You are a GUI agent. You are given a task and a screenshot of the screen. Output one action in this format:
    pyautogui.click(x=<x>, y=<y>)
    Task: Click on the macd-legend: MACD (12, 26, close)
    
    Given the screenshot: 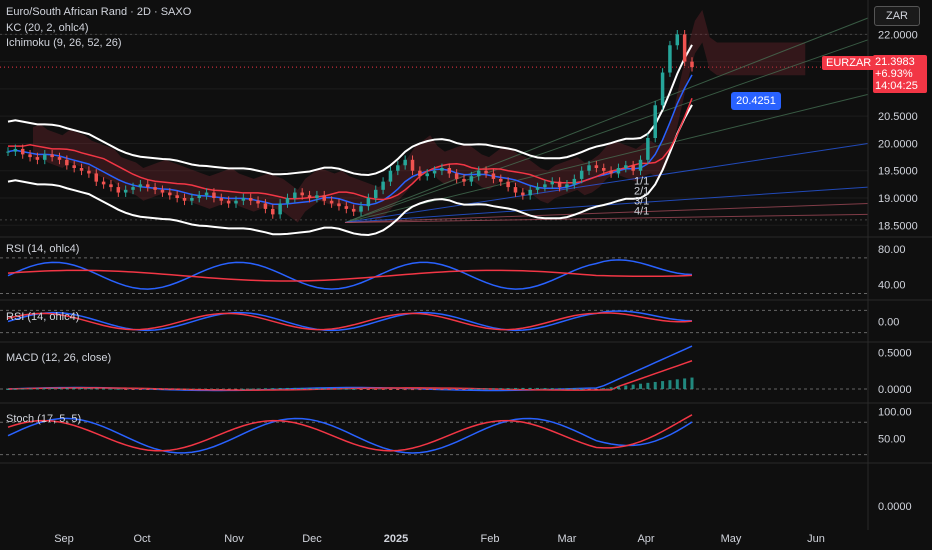 What is the action you would take?
    pyautogui.click(x=59, y=358)
    